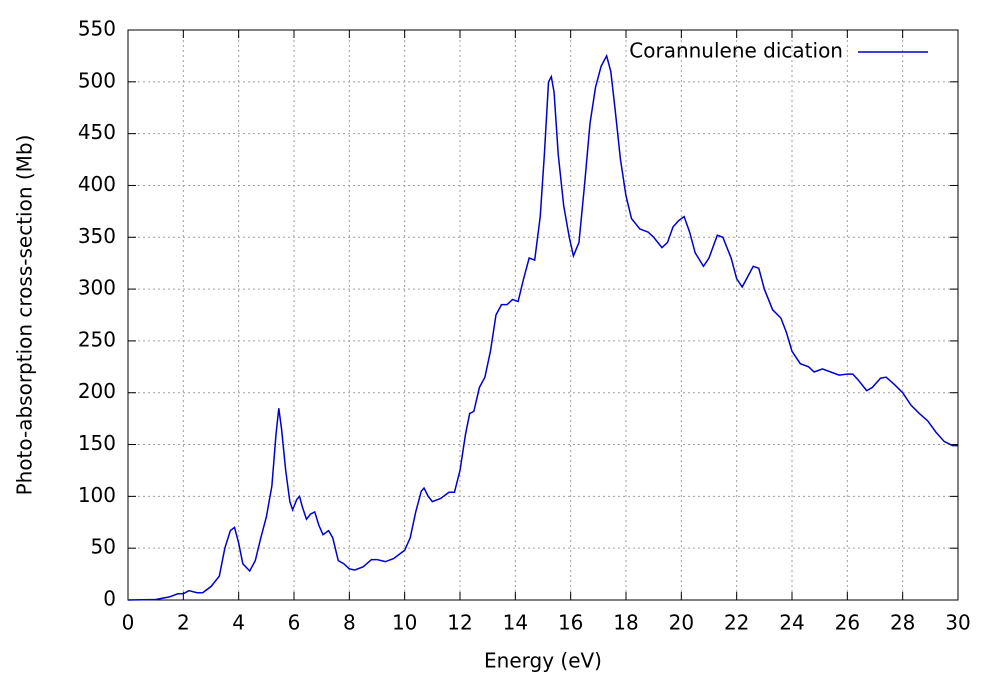  I want to click on y-tick-label: 400, so click(97, 184).